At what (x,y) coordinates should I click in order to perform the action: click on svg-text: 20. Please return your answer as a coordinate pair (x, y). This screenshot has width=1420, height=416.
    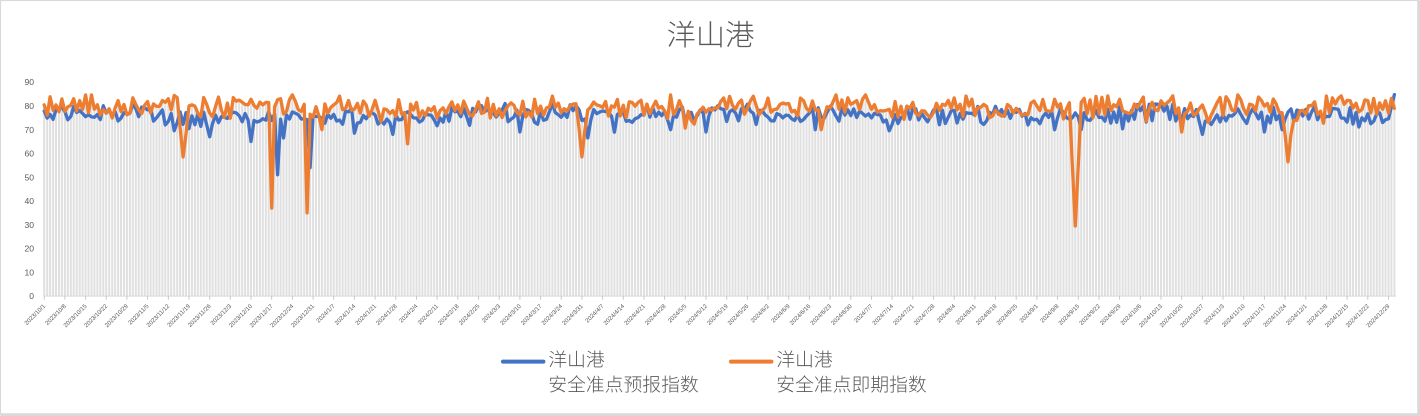
    Looking at the image, I should click on (29, 249).